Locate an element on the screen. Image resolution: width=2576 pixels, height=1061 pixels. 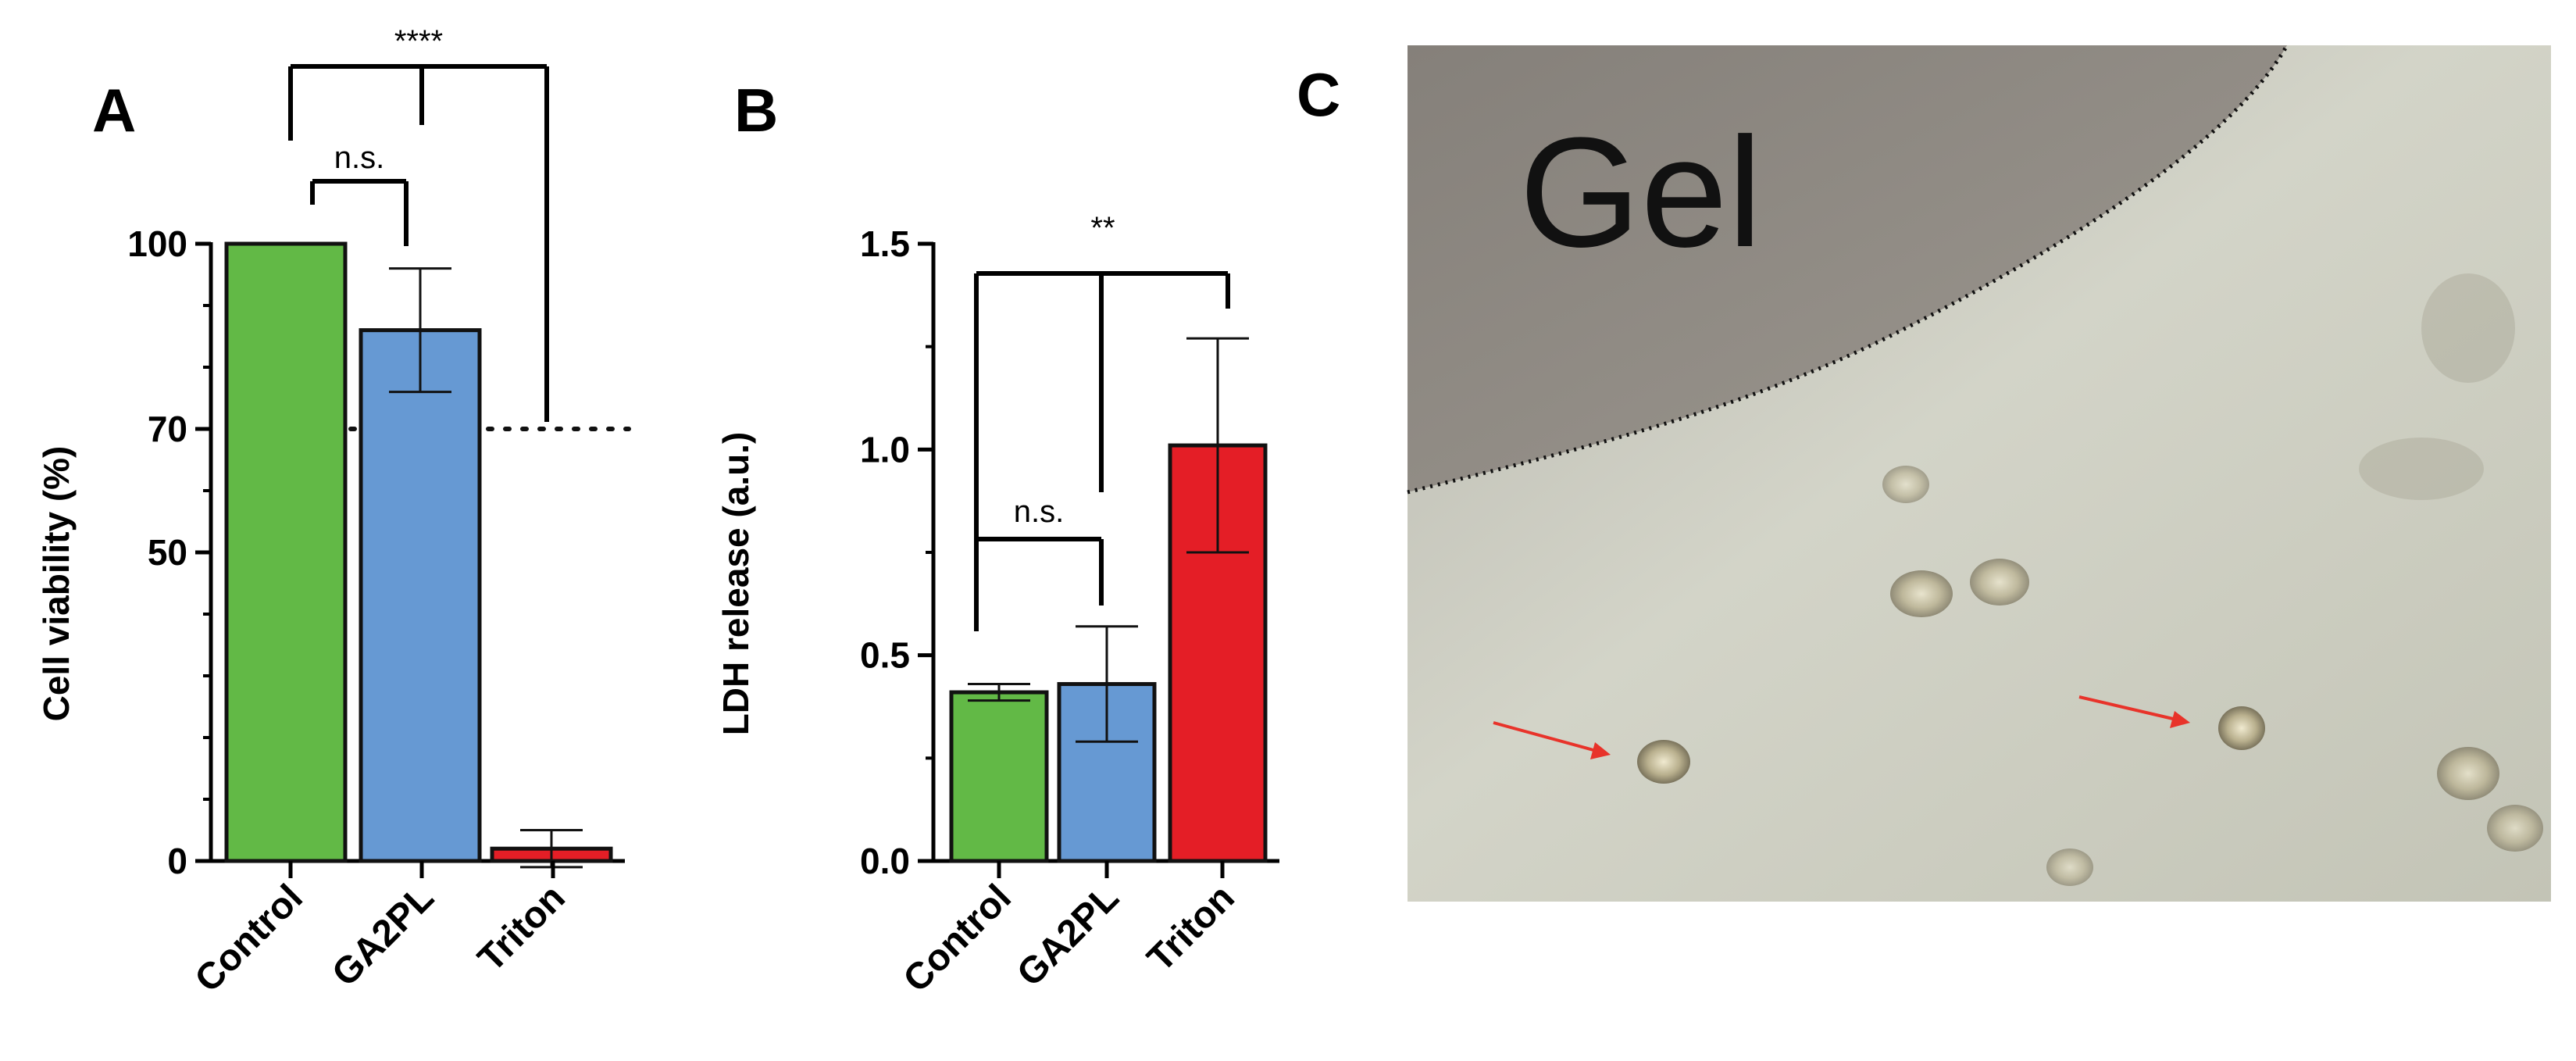
significance-label: **** is located at coordinates (418, 41).